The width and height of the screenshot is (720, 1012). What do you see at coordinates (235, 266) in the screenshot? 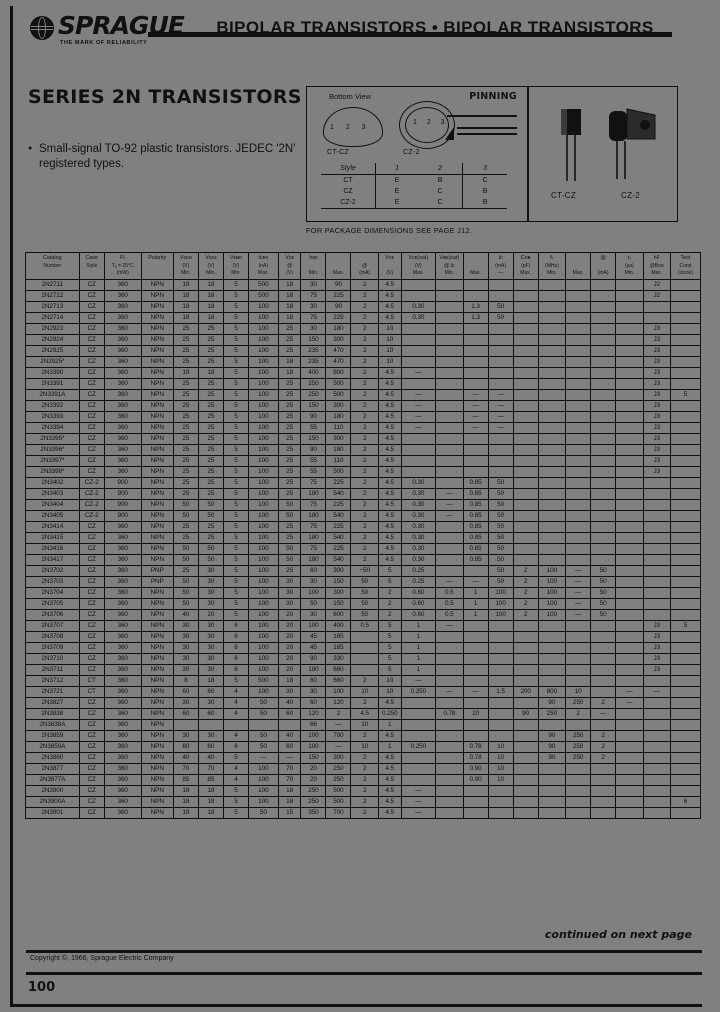
I see `col-header-6: Vᴇᴃᴏ (V) Min.` at bounding box center [235, 266].